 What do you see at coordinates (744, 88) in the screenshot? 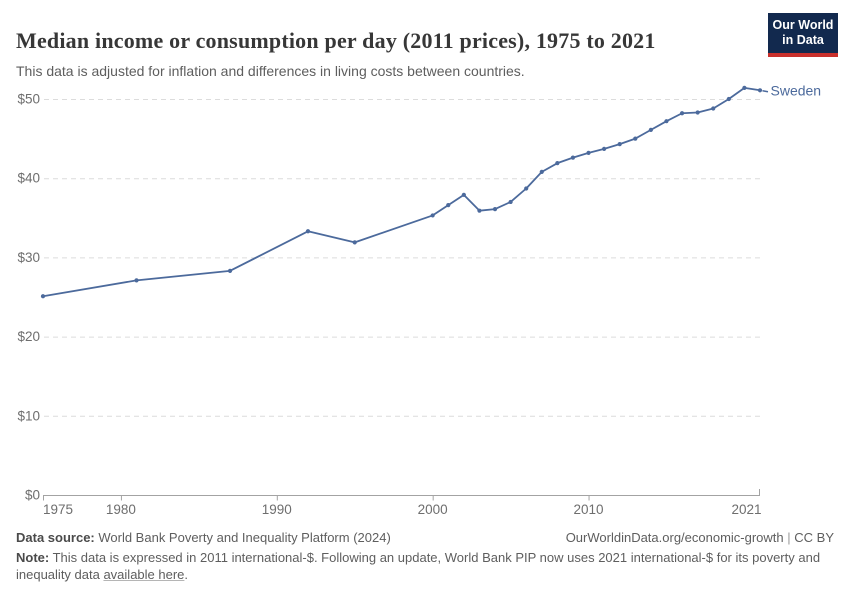
I see `data-point-2020` at bounding box center [744, 88].